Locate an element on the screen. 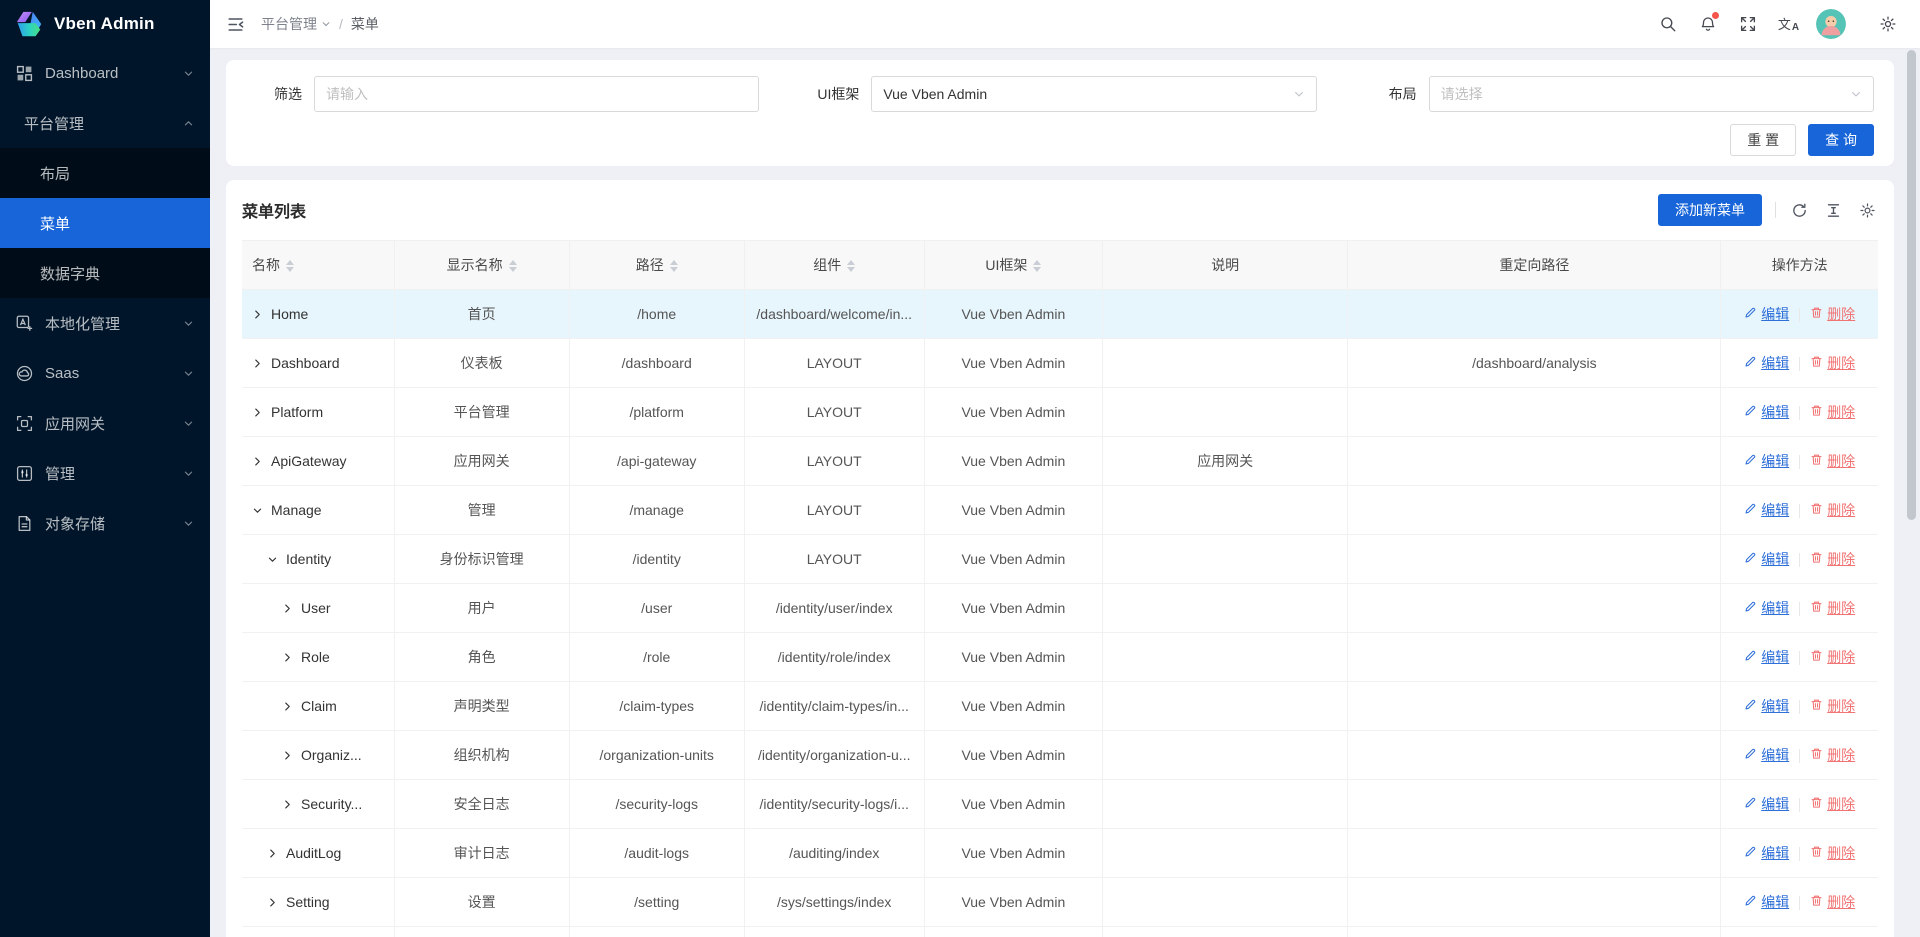  filter-input is located at coordinates (537, 94).